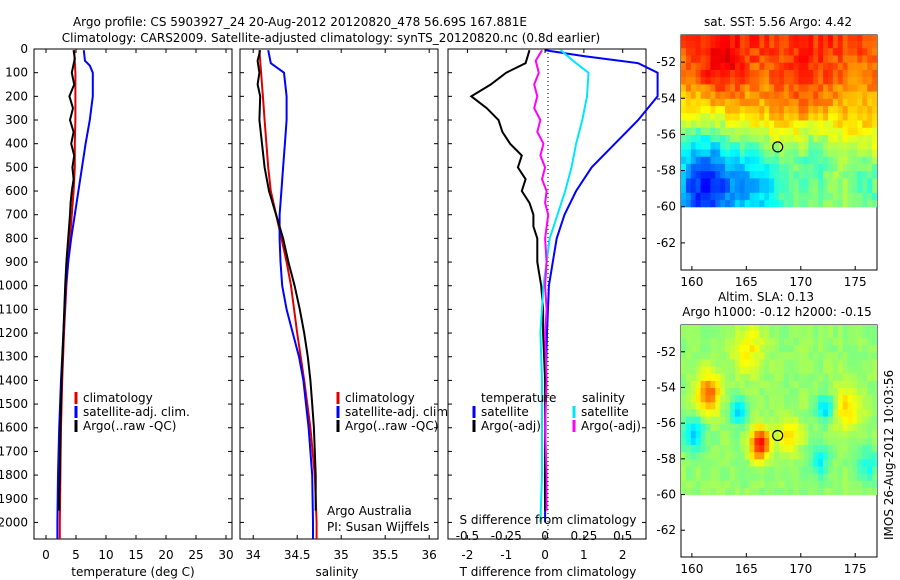 This screenshot has height=580, width=900. What do you see at coordinates (14, 309) in the screenshot?
I see `depth-tick-label: 1100` at bounding box center [14, 309].